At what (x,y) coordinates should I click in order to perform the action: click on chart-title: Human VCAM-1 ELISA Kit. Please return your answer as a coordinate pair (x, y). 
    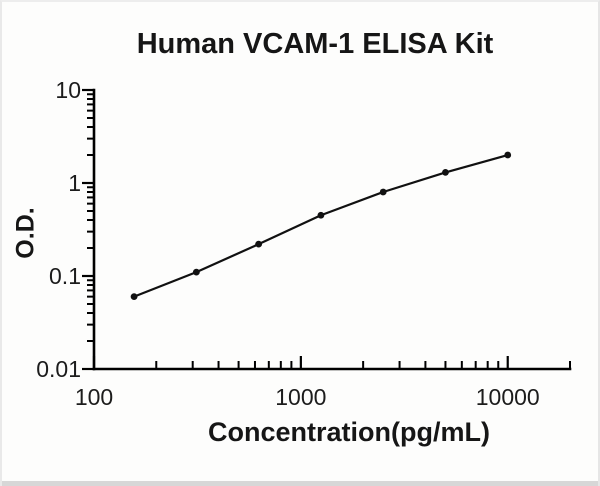
    Looking at the image, I should click on (315, 44).